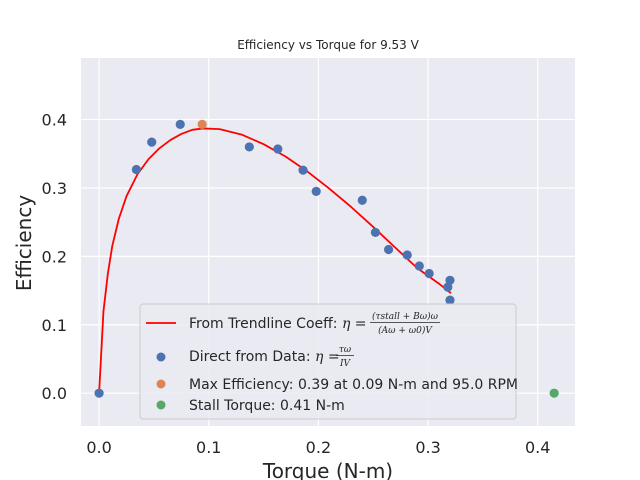 The image size is (640, 480). What do you see at coordinates (537, 447) in the screenshot?
I see `x-tick-label: 0.4` at bounding box center [537, 447].